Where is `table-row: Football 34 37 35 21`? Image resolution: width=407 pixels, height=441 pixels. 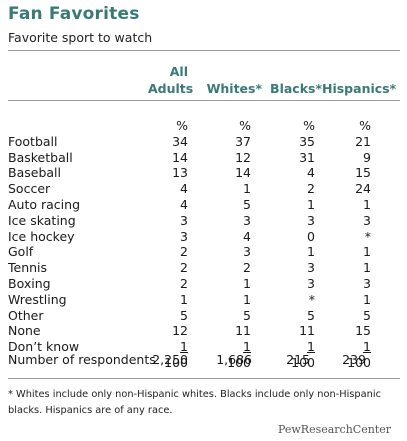
table-row: Football 34 37 35 21 is located at coordinates (189, 142).